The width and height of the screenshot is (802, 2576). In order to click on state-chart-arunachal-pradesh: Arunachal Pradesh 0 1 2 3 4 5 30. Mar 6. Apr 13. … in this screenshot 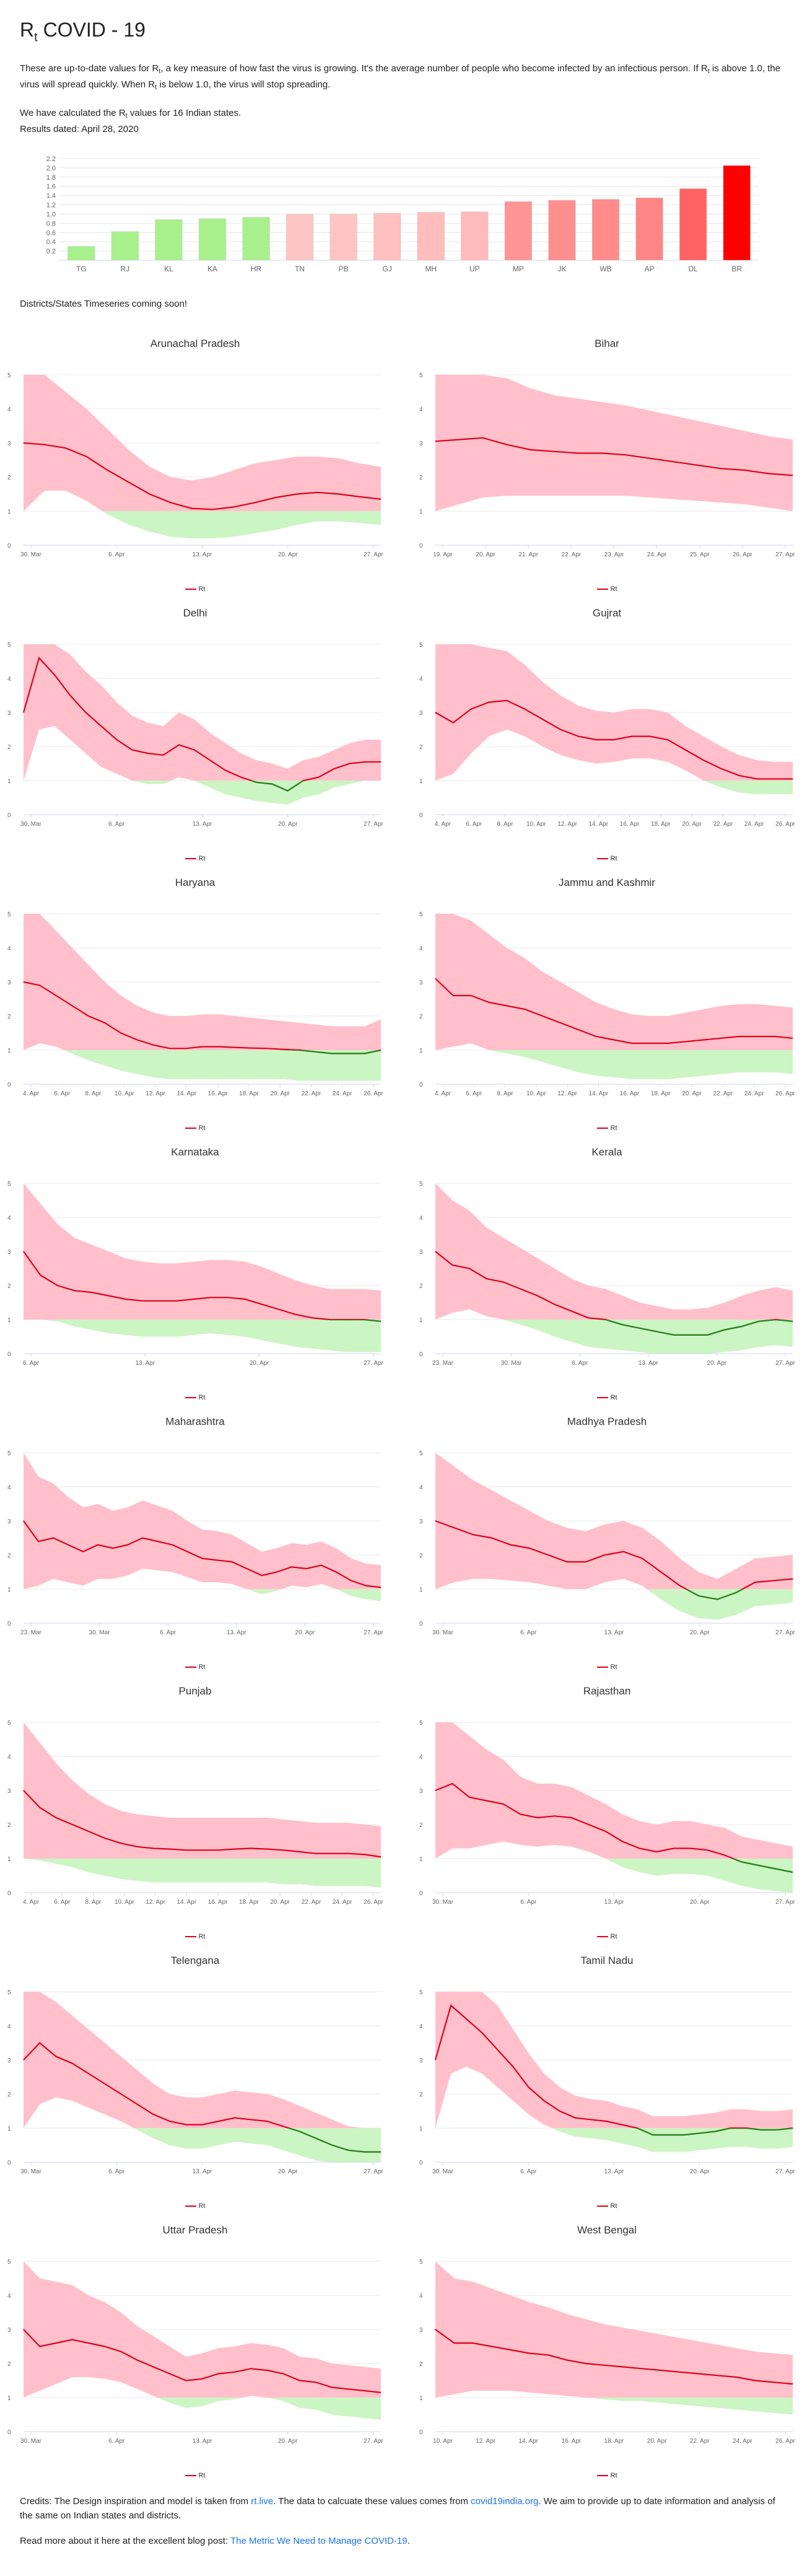, I will do `click(195, 471)`.